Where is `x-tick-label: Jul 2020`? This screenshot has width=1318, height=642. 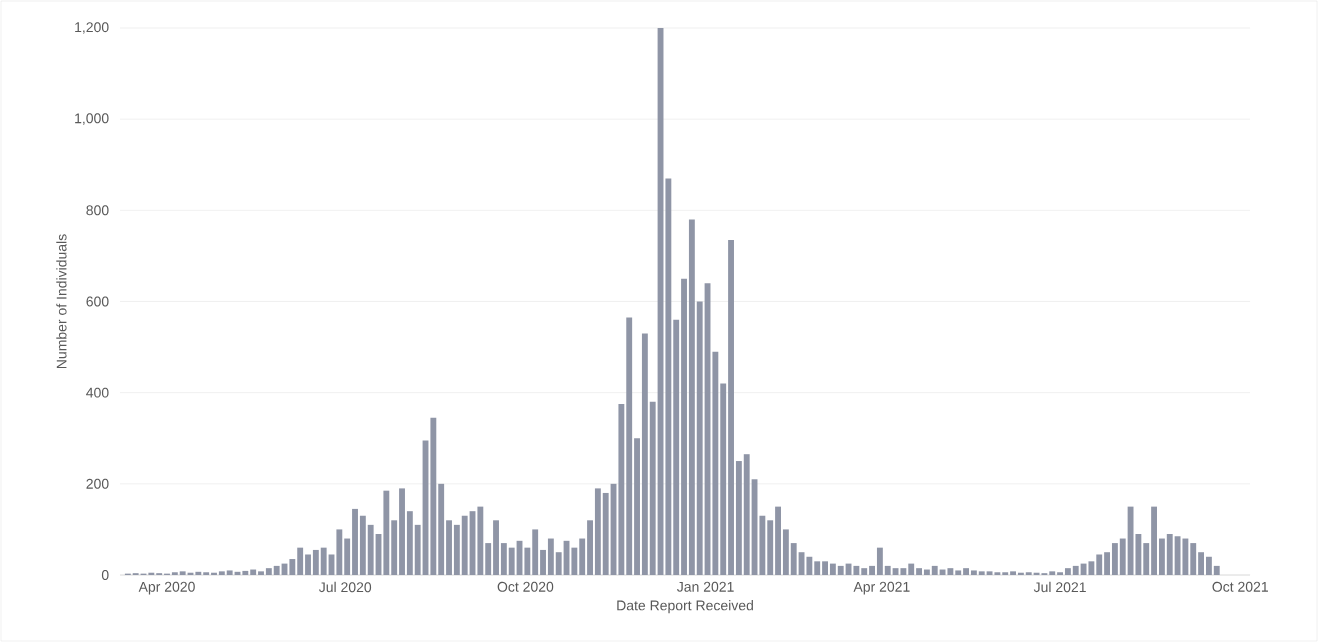
x-tick-label: Jul 2020 is located at coordinates (345, 587).